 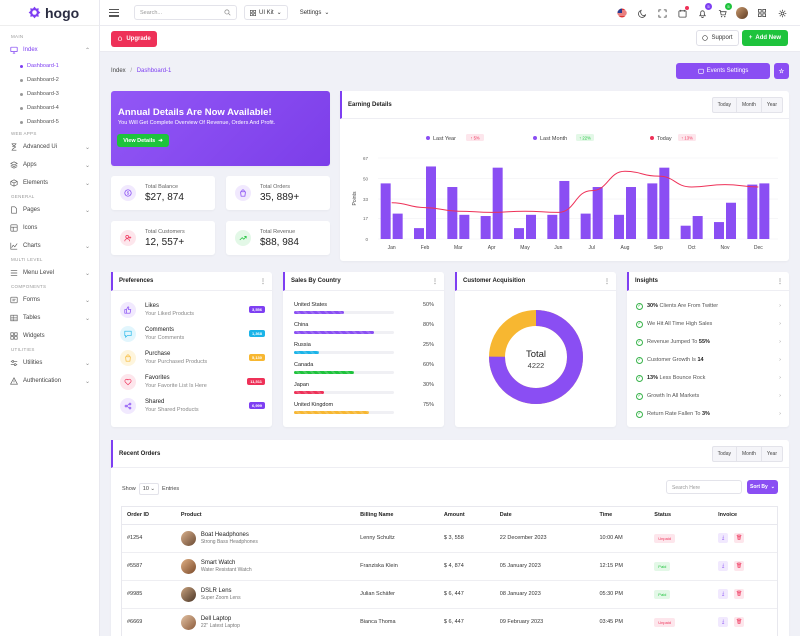 I want to click on sidebar-item-advanced-ui: Advanced Ui ⌄, so click(x=49, y=147).